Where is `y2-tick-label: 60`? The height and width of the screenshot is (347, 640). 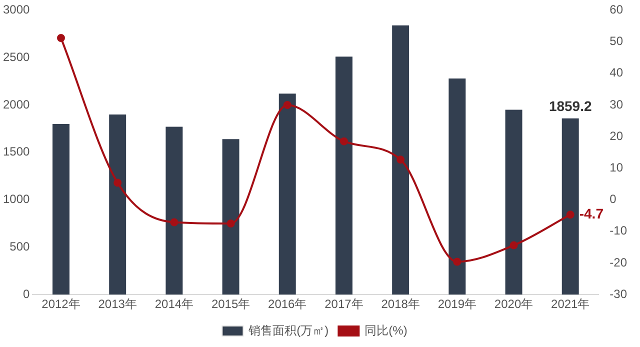
y2-tick-label: 60 is located at coordinates (617, 9).